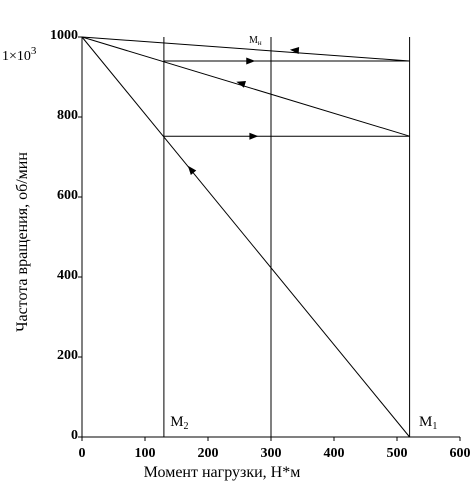 This screenshot has height=493, width=475. Describe the element at coordinates (67, 115) in the screenshot. I see `y-tick-label-4: 800` at that location.